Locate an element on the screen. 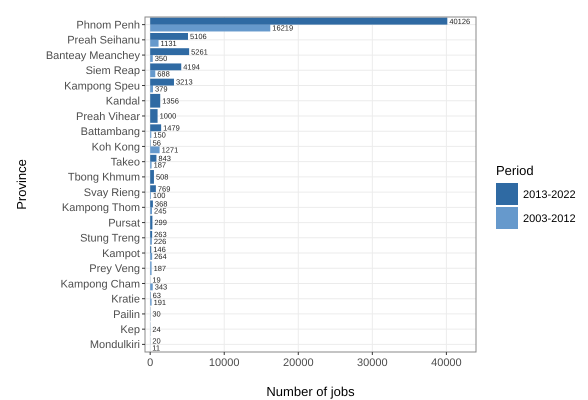  x-tick-label: 40000 is located at coordinates (446, 363).